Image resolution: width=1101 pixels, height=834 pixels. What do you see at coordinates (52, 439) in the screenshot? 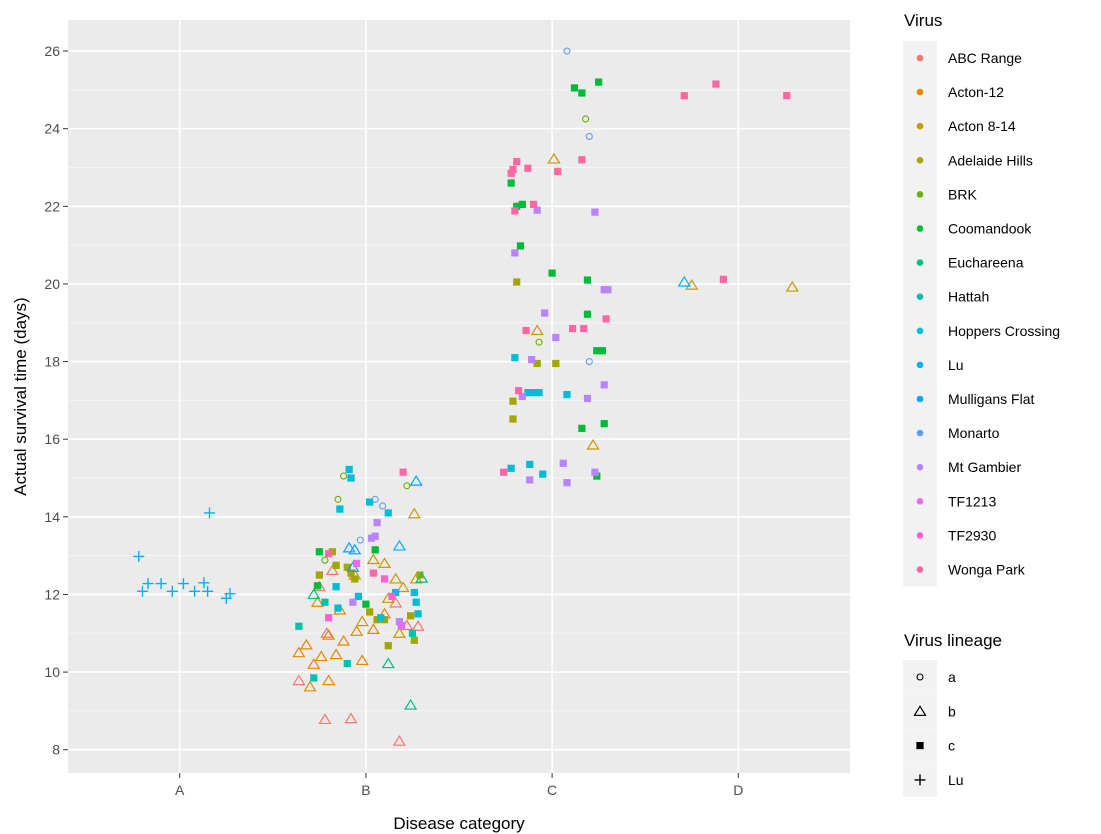
I see `y-tick-label: 16` at bounding box center [52, 439].